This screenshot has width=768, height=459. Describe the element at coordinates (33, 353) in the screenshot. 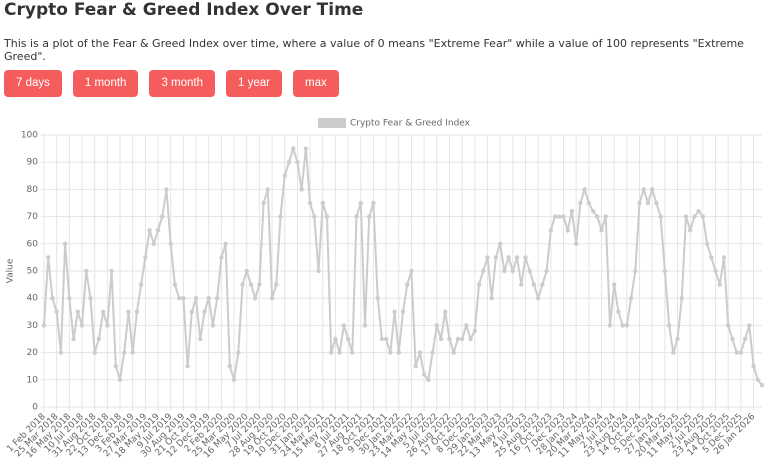

I see `y-tick-label: 20` at that location.